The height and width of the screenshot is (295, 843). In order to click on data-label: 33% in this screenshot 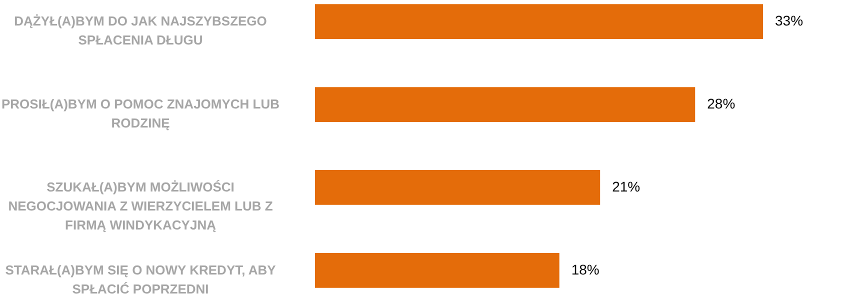, I will do `click(789, 20)`.